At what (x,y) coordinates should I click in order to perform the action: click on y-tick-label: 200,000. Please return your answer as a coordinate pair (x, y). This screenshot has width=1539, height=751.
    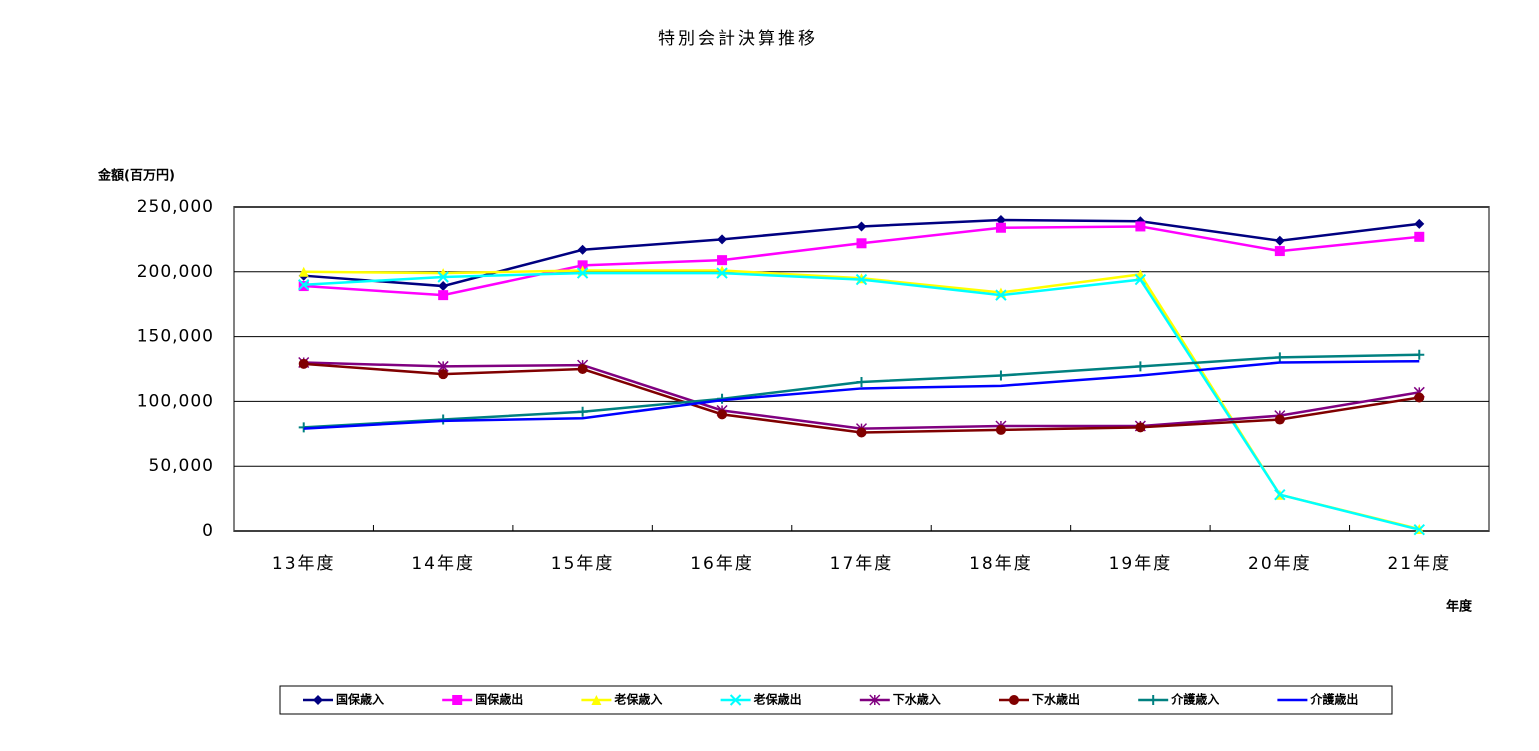
    Looking at the image, I should click on (175, 272).